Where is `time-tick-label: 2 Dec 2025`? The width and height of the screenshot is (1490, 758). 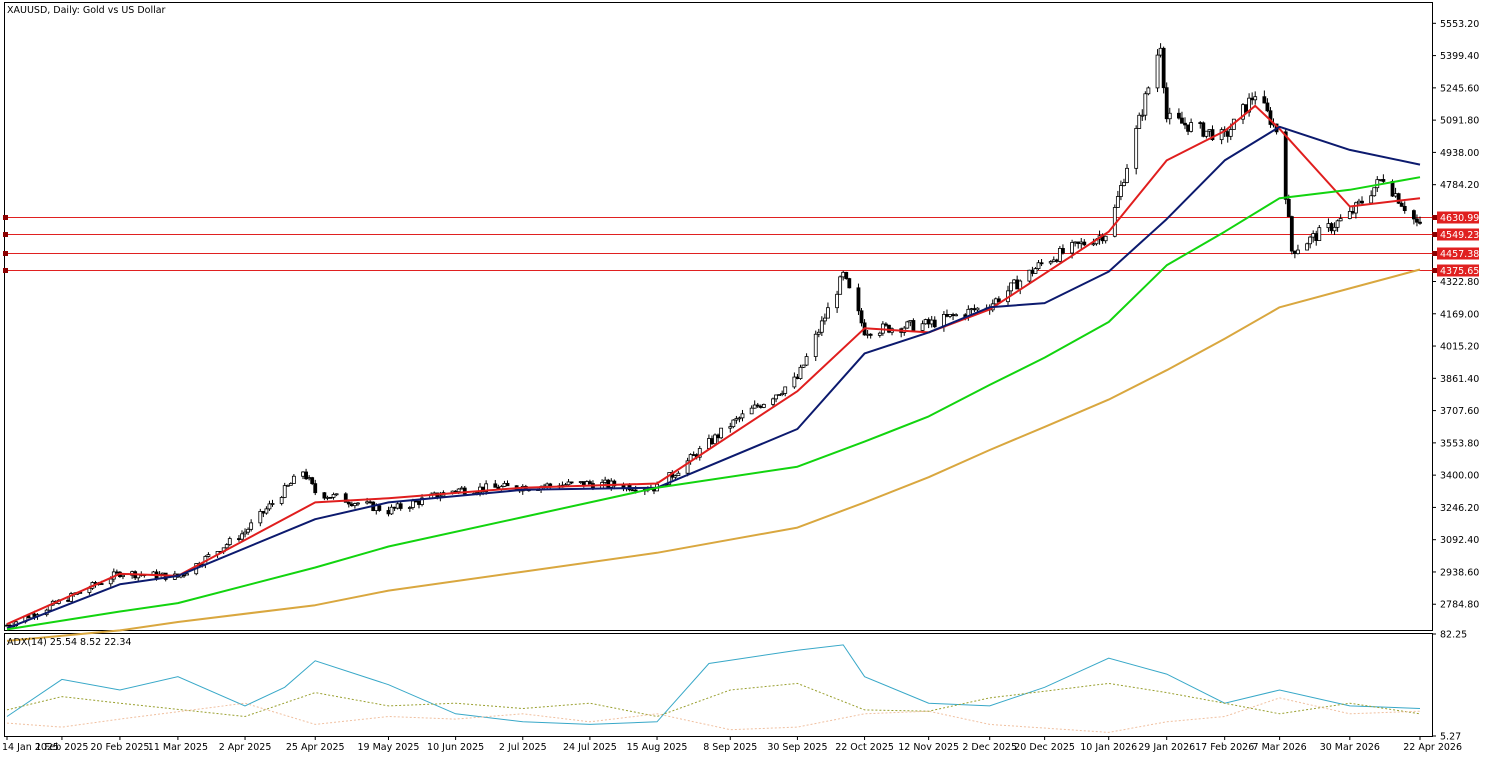
time-tick-label: 2 Dec 2025 is located at coordinates (989, 747).